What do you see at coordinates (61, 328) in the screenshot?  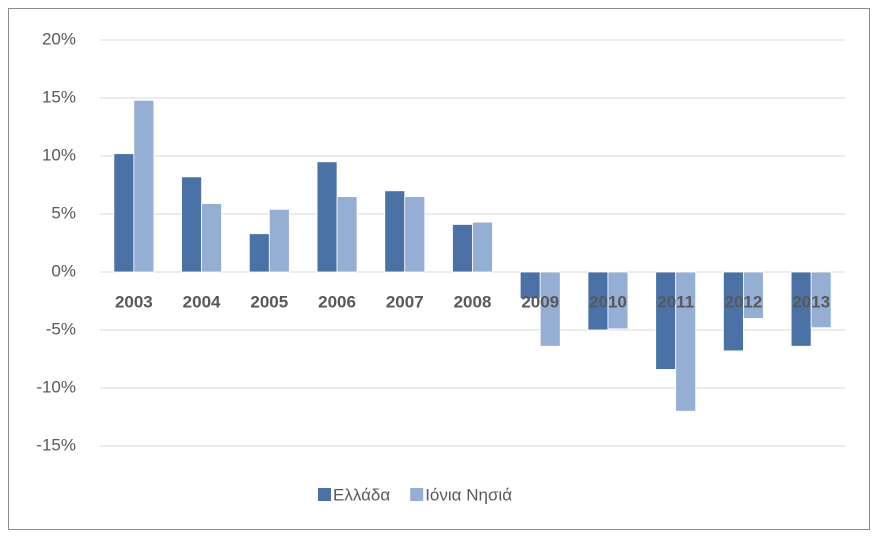 I see `y-tick-label: -5%` at bounding box center [61, 328].